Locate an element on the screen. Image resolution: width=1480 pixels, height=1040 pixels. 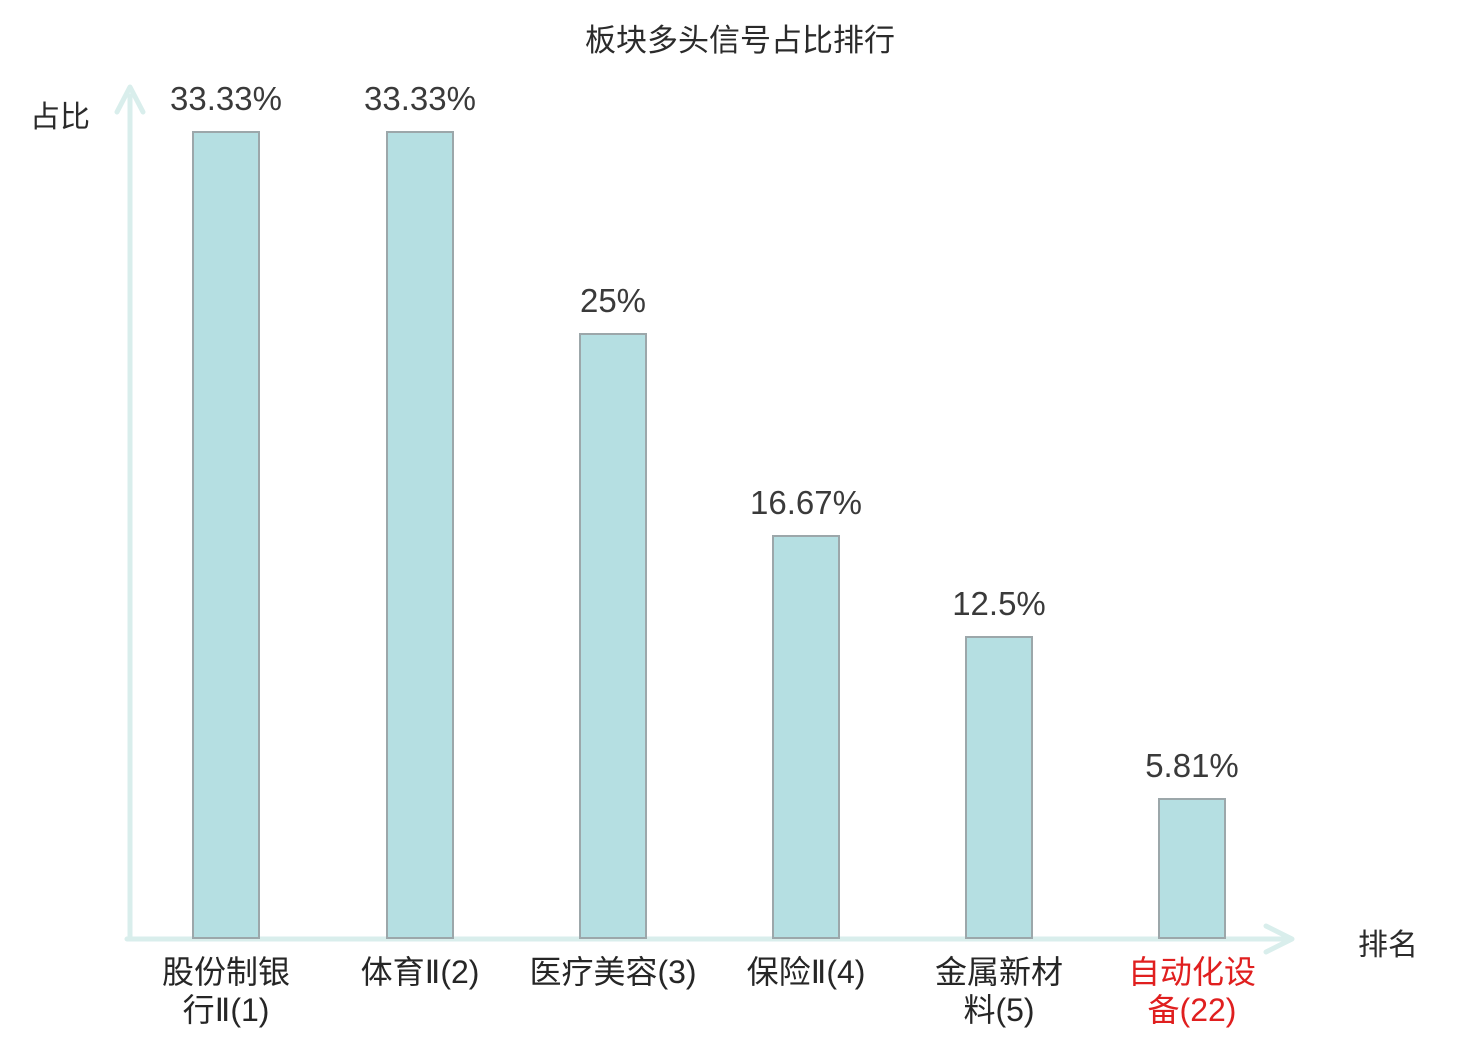
bar-value-label: 16.67% is located at coordinates (806, 502).